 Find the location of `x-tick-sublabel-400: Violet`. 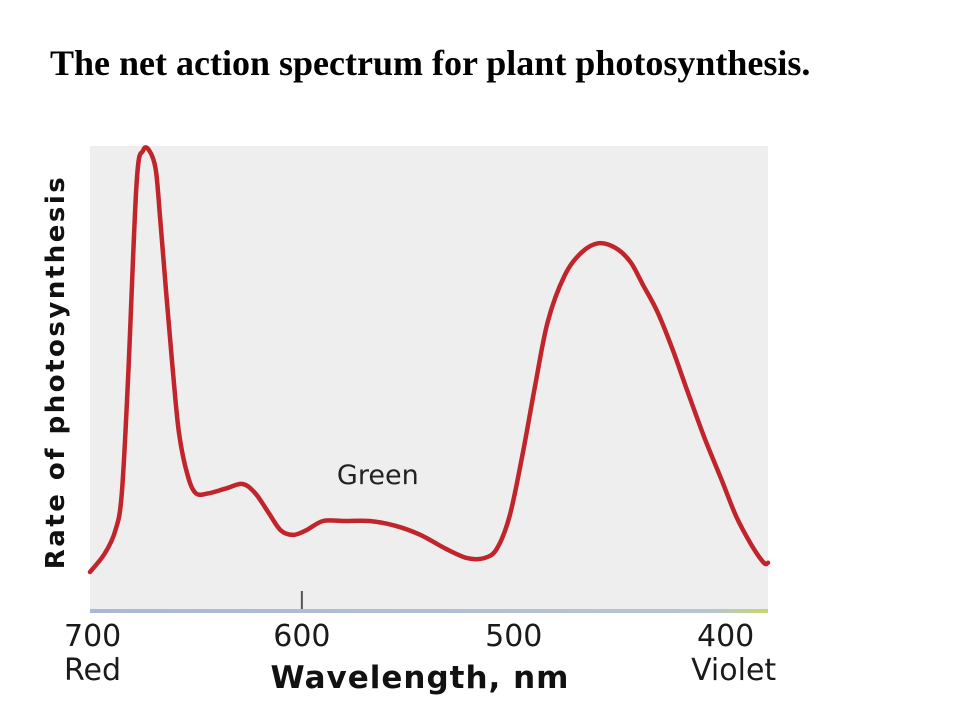

x-tick-sublabel-400: Violet is located at coordinates (733, 670).